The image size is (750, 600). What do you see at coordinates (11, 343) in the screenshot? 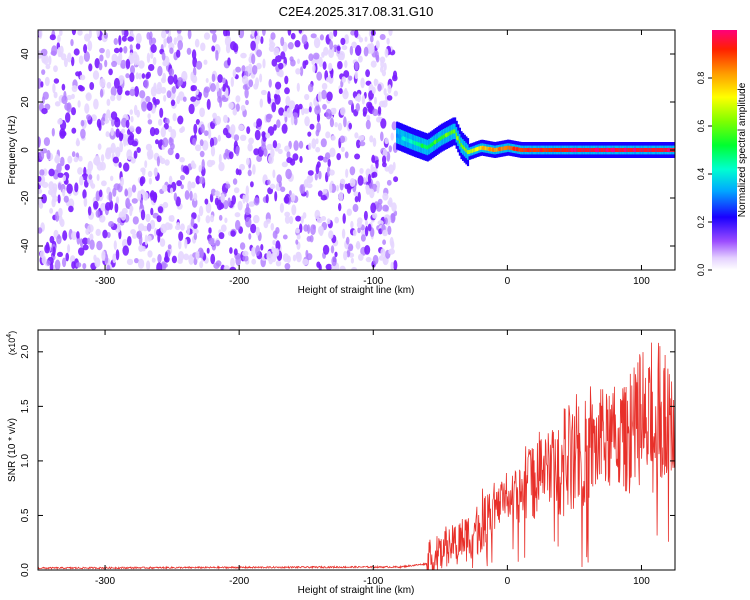
I see `snr-y-scale: (x104)` at bounding box center [11, 343].